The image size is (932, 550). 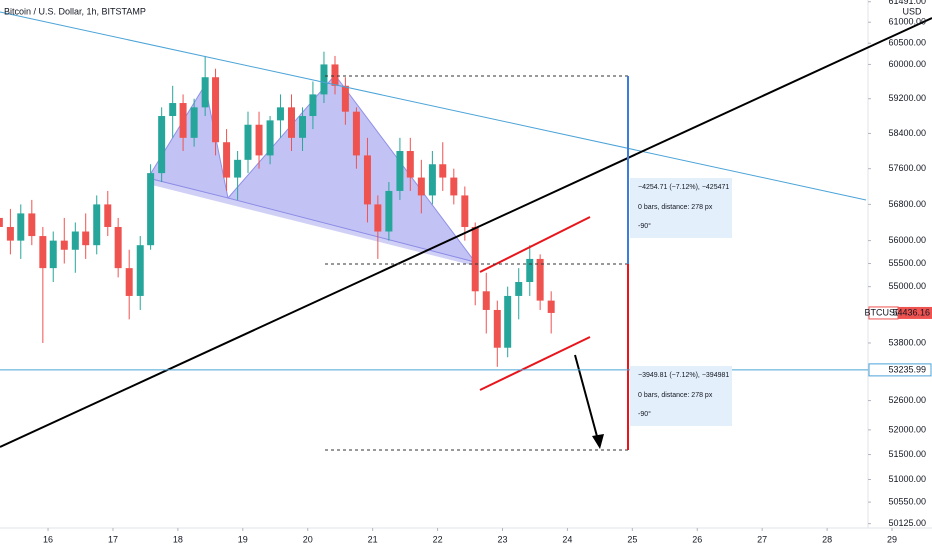 What do you see at coordinates (373, 539) in the screenshot?
I see `x-tick-label: 21` at bounding box center [373, 539].